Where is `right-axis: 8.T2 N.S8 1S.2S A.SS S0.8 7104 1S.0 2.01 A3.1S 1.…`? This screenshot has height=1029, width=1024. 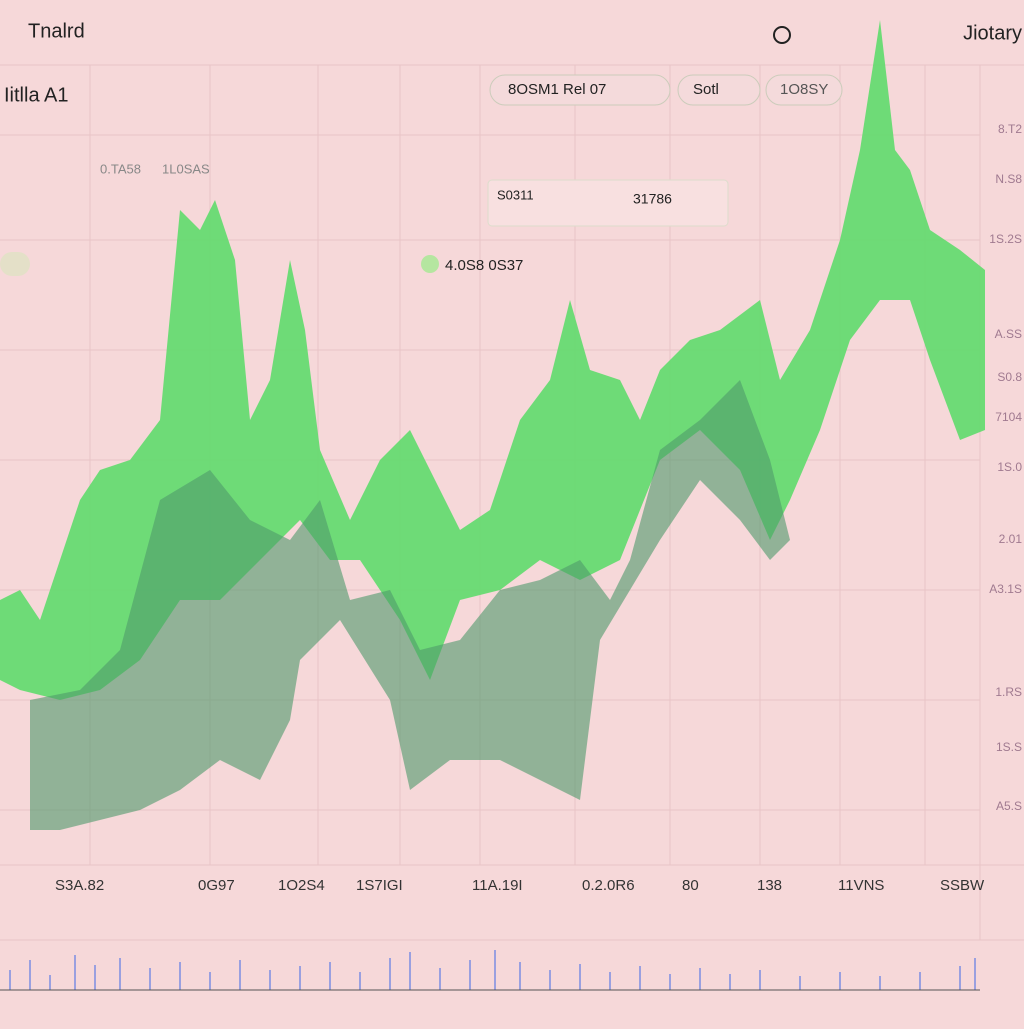 right-axis: 8.T2 N.S8 1S.2S A.SS S0.8 7104 1S.0 2.01 A3.1S 1.… is located at coordinates (1005, 467).